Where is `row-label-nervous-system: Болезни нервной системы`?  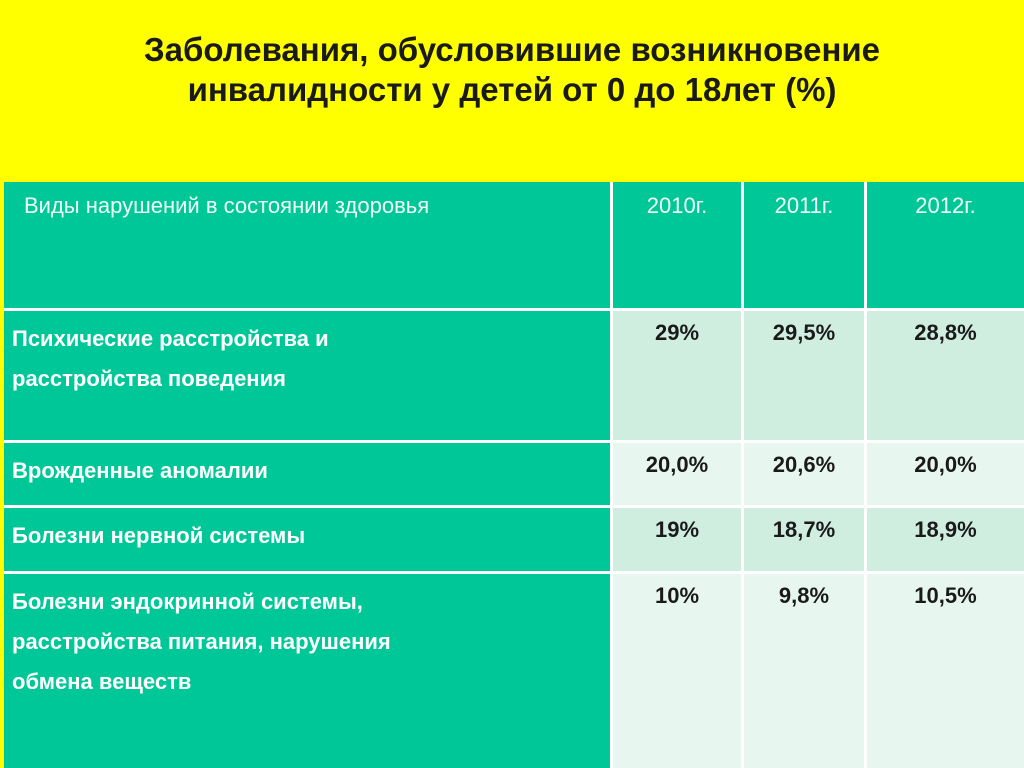 row-label-nervous-system: Болезни нервной системы is located at coordinates (307, 539).